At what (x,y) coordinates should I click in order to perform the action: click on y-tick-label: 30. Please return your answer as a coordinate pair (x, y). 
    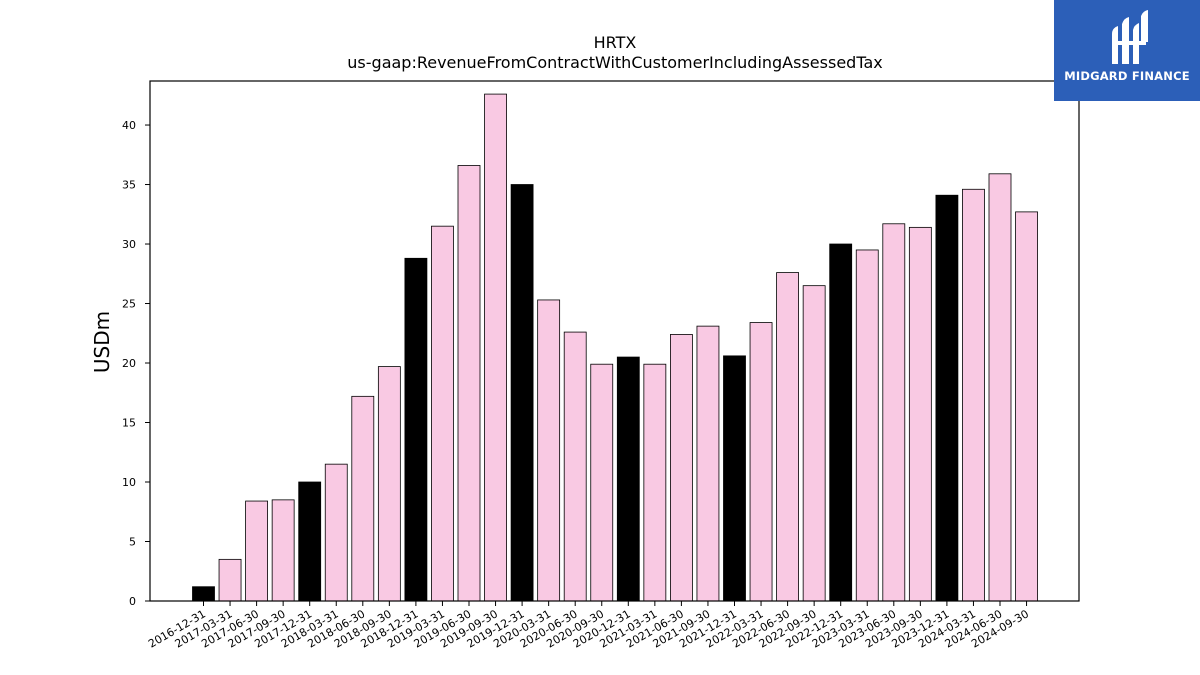
    Looking at the image, I should click on (129, 244).